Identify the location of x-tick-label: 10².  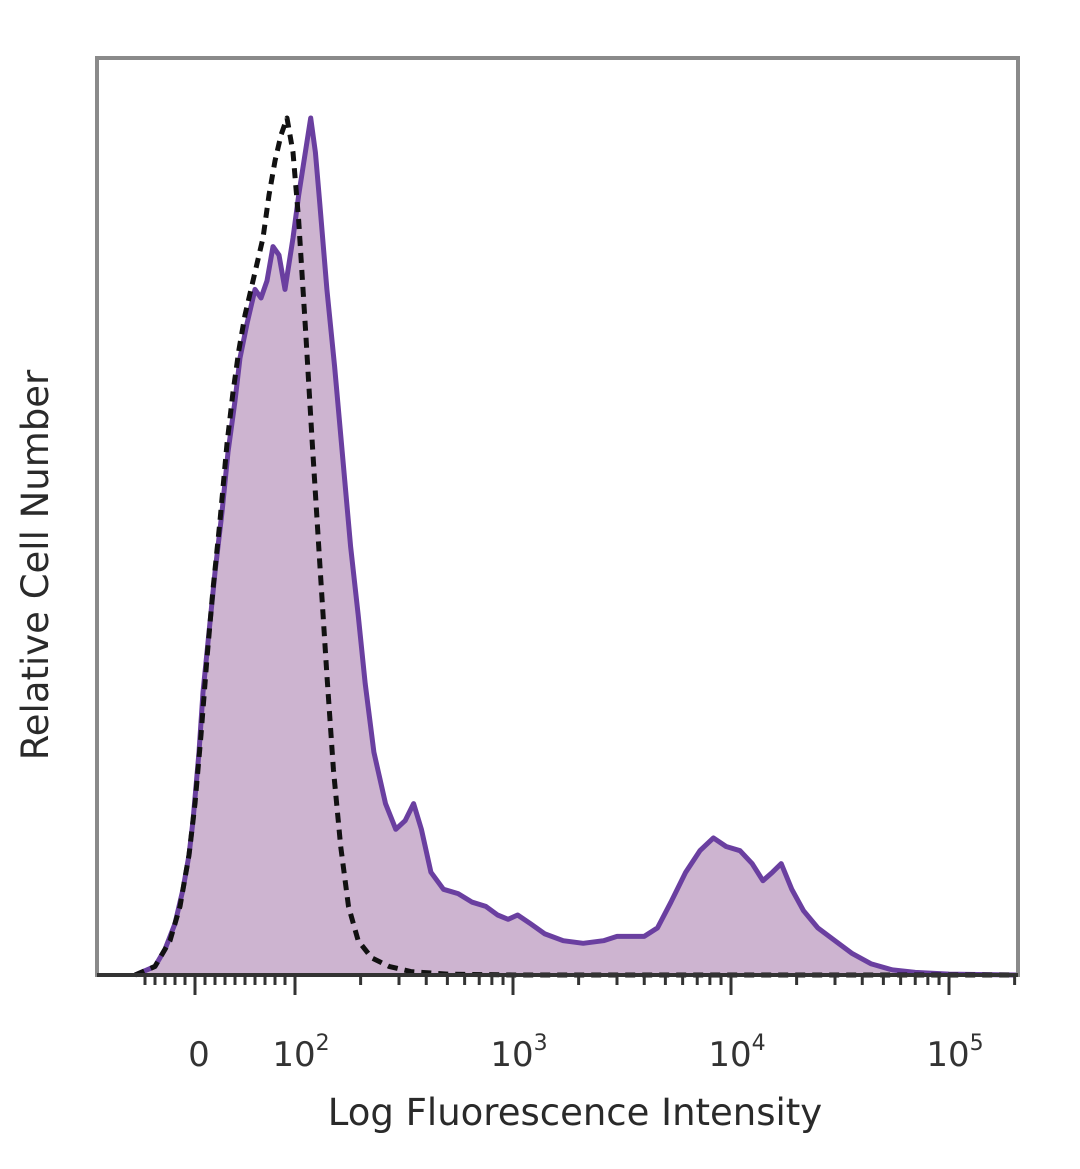
(300, 1053).